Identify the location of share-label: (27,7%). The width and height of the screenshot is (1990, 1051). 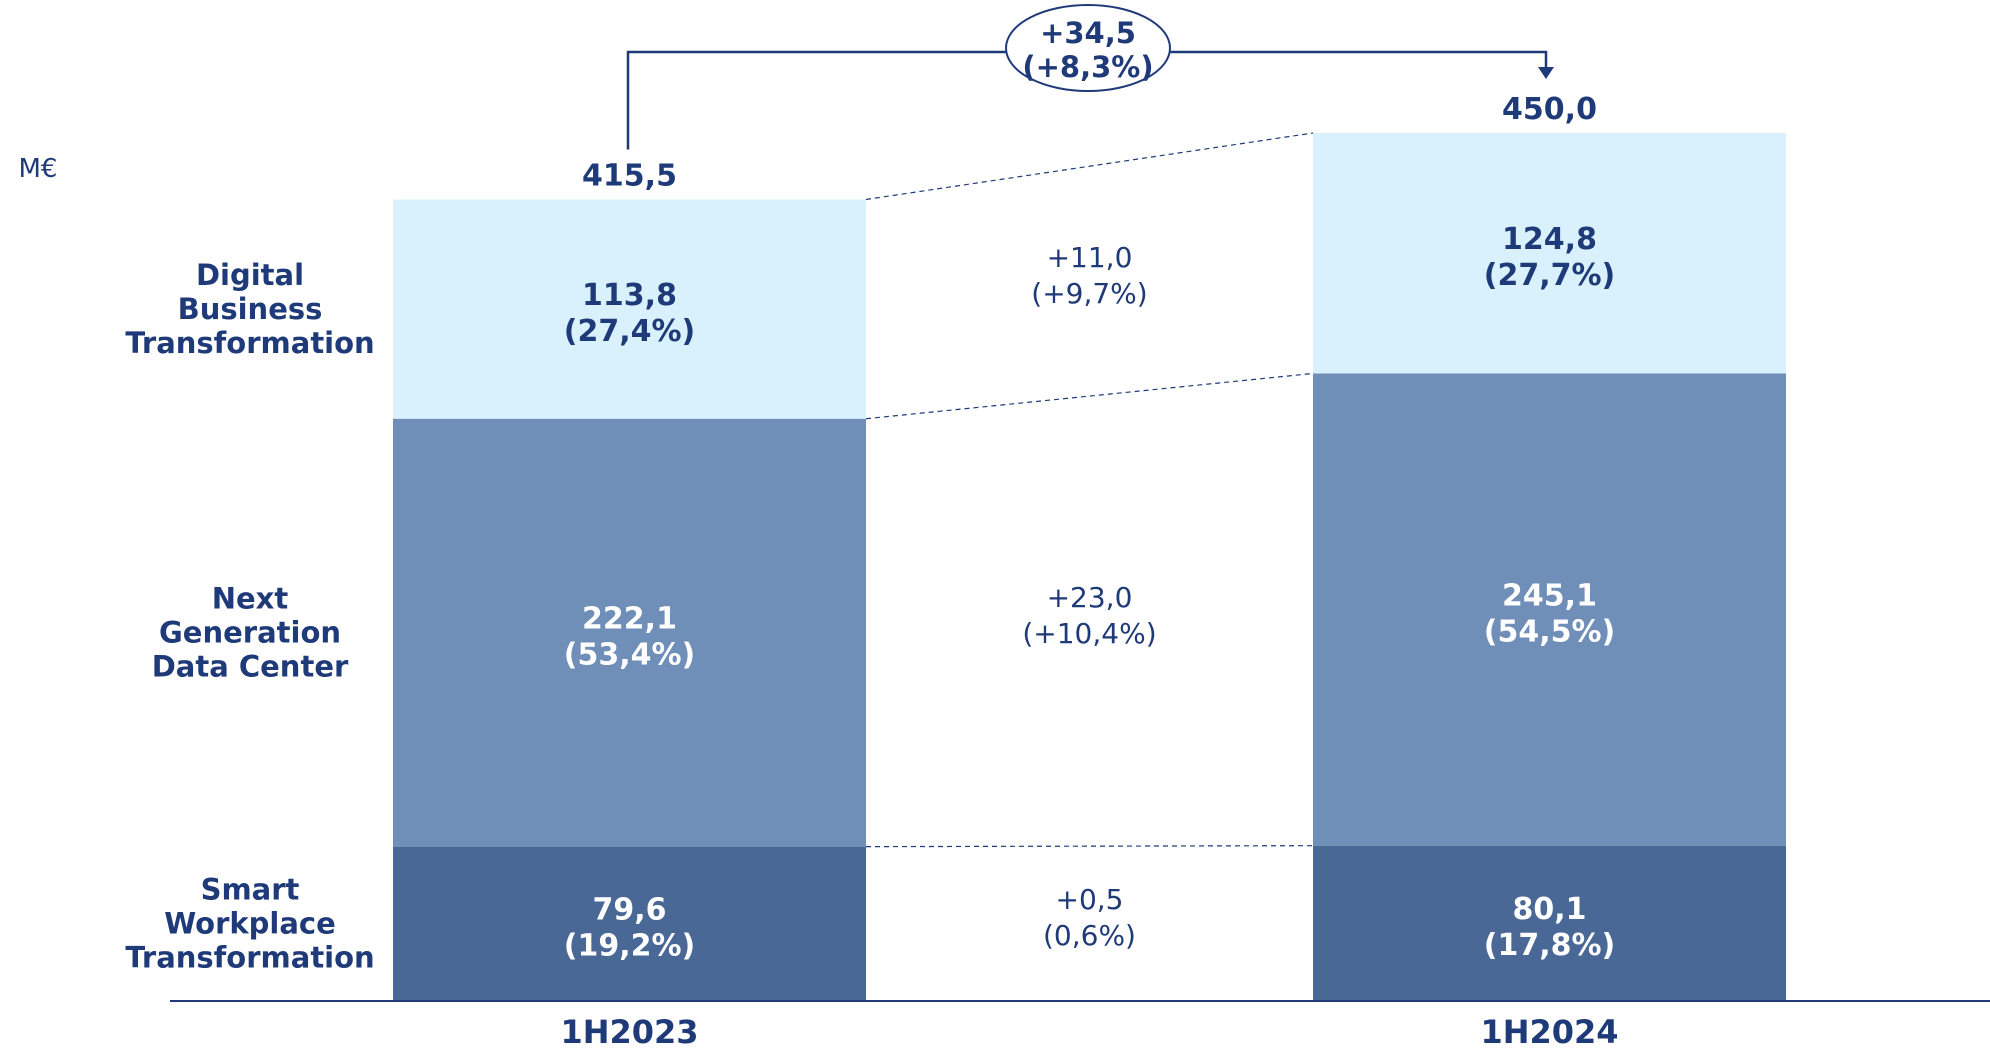
(1550, 275).